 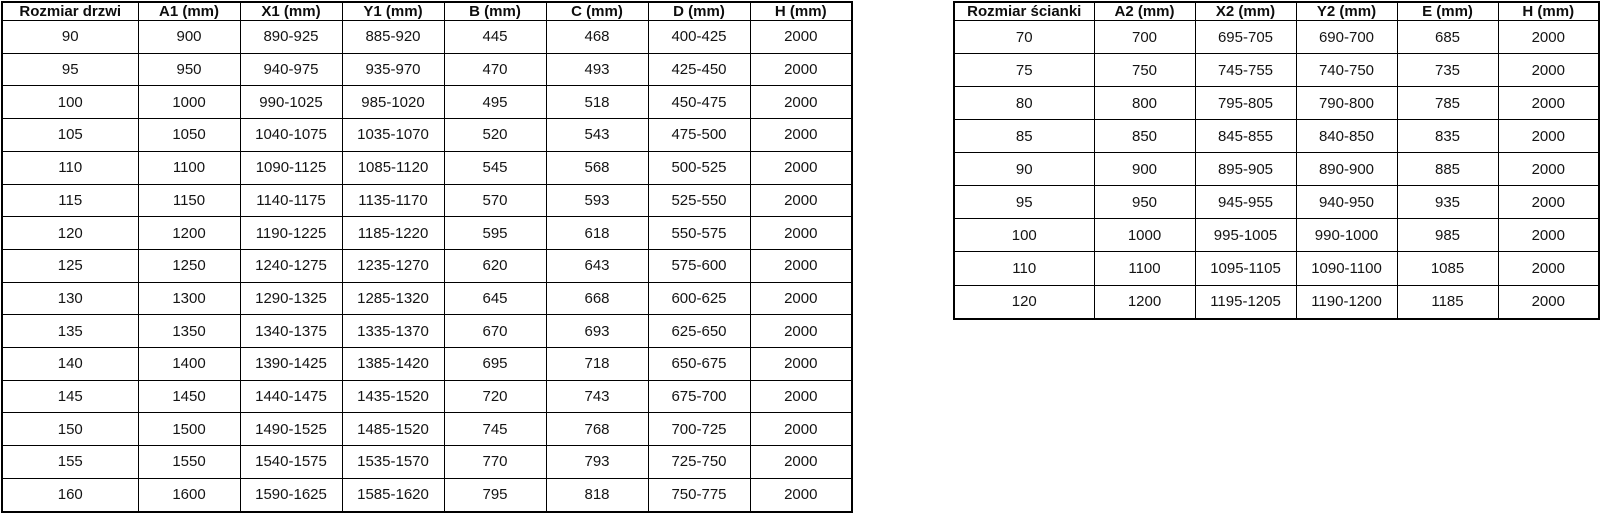 I want to click on table-cell: 125, so click(x=70, y=265).